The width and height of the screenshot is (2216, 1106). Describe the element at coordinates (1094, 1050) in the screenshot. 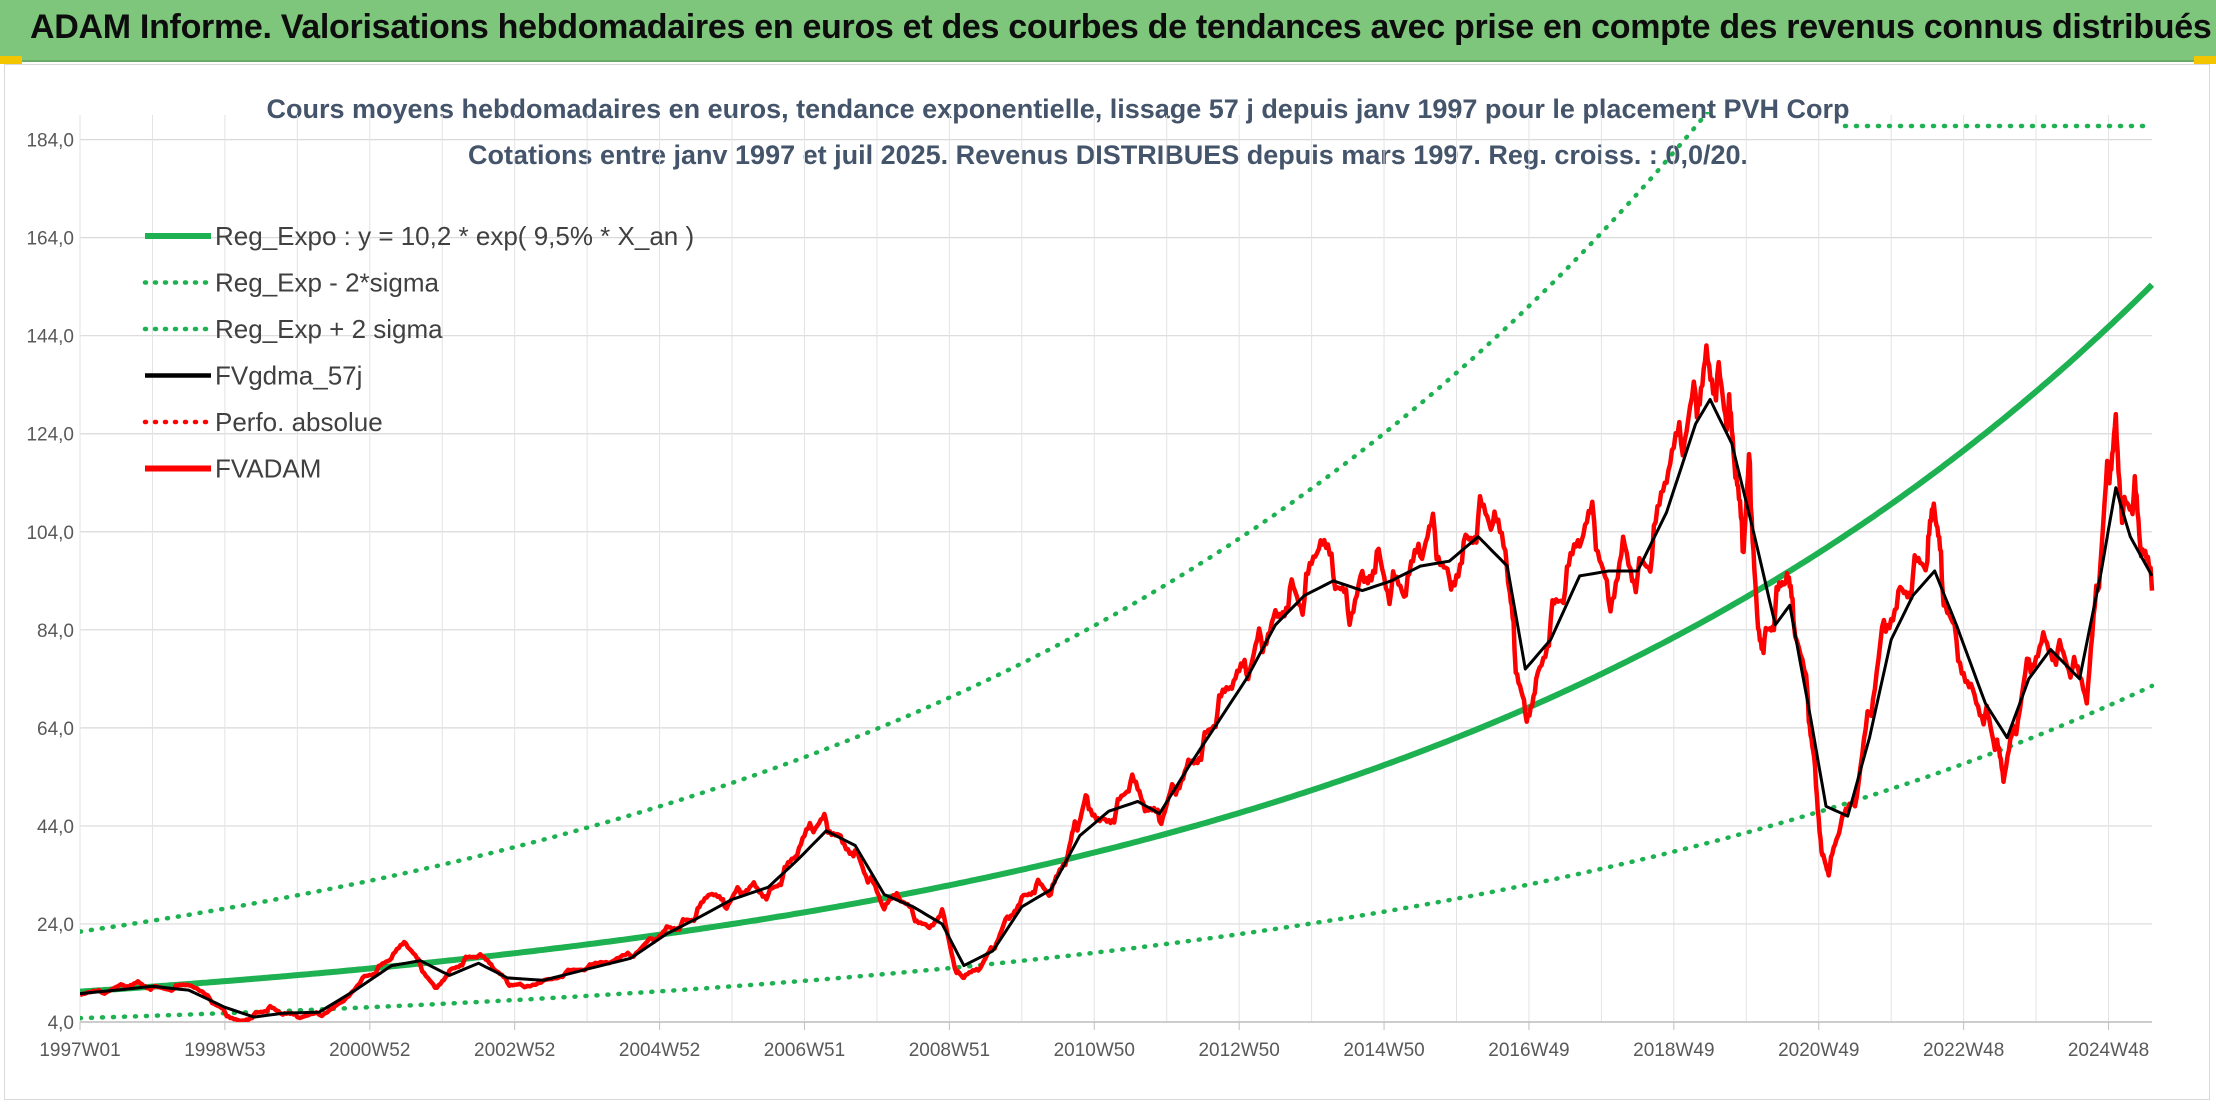

I see `x-tick-label: 2010W50` at that location.